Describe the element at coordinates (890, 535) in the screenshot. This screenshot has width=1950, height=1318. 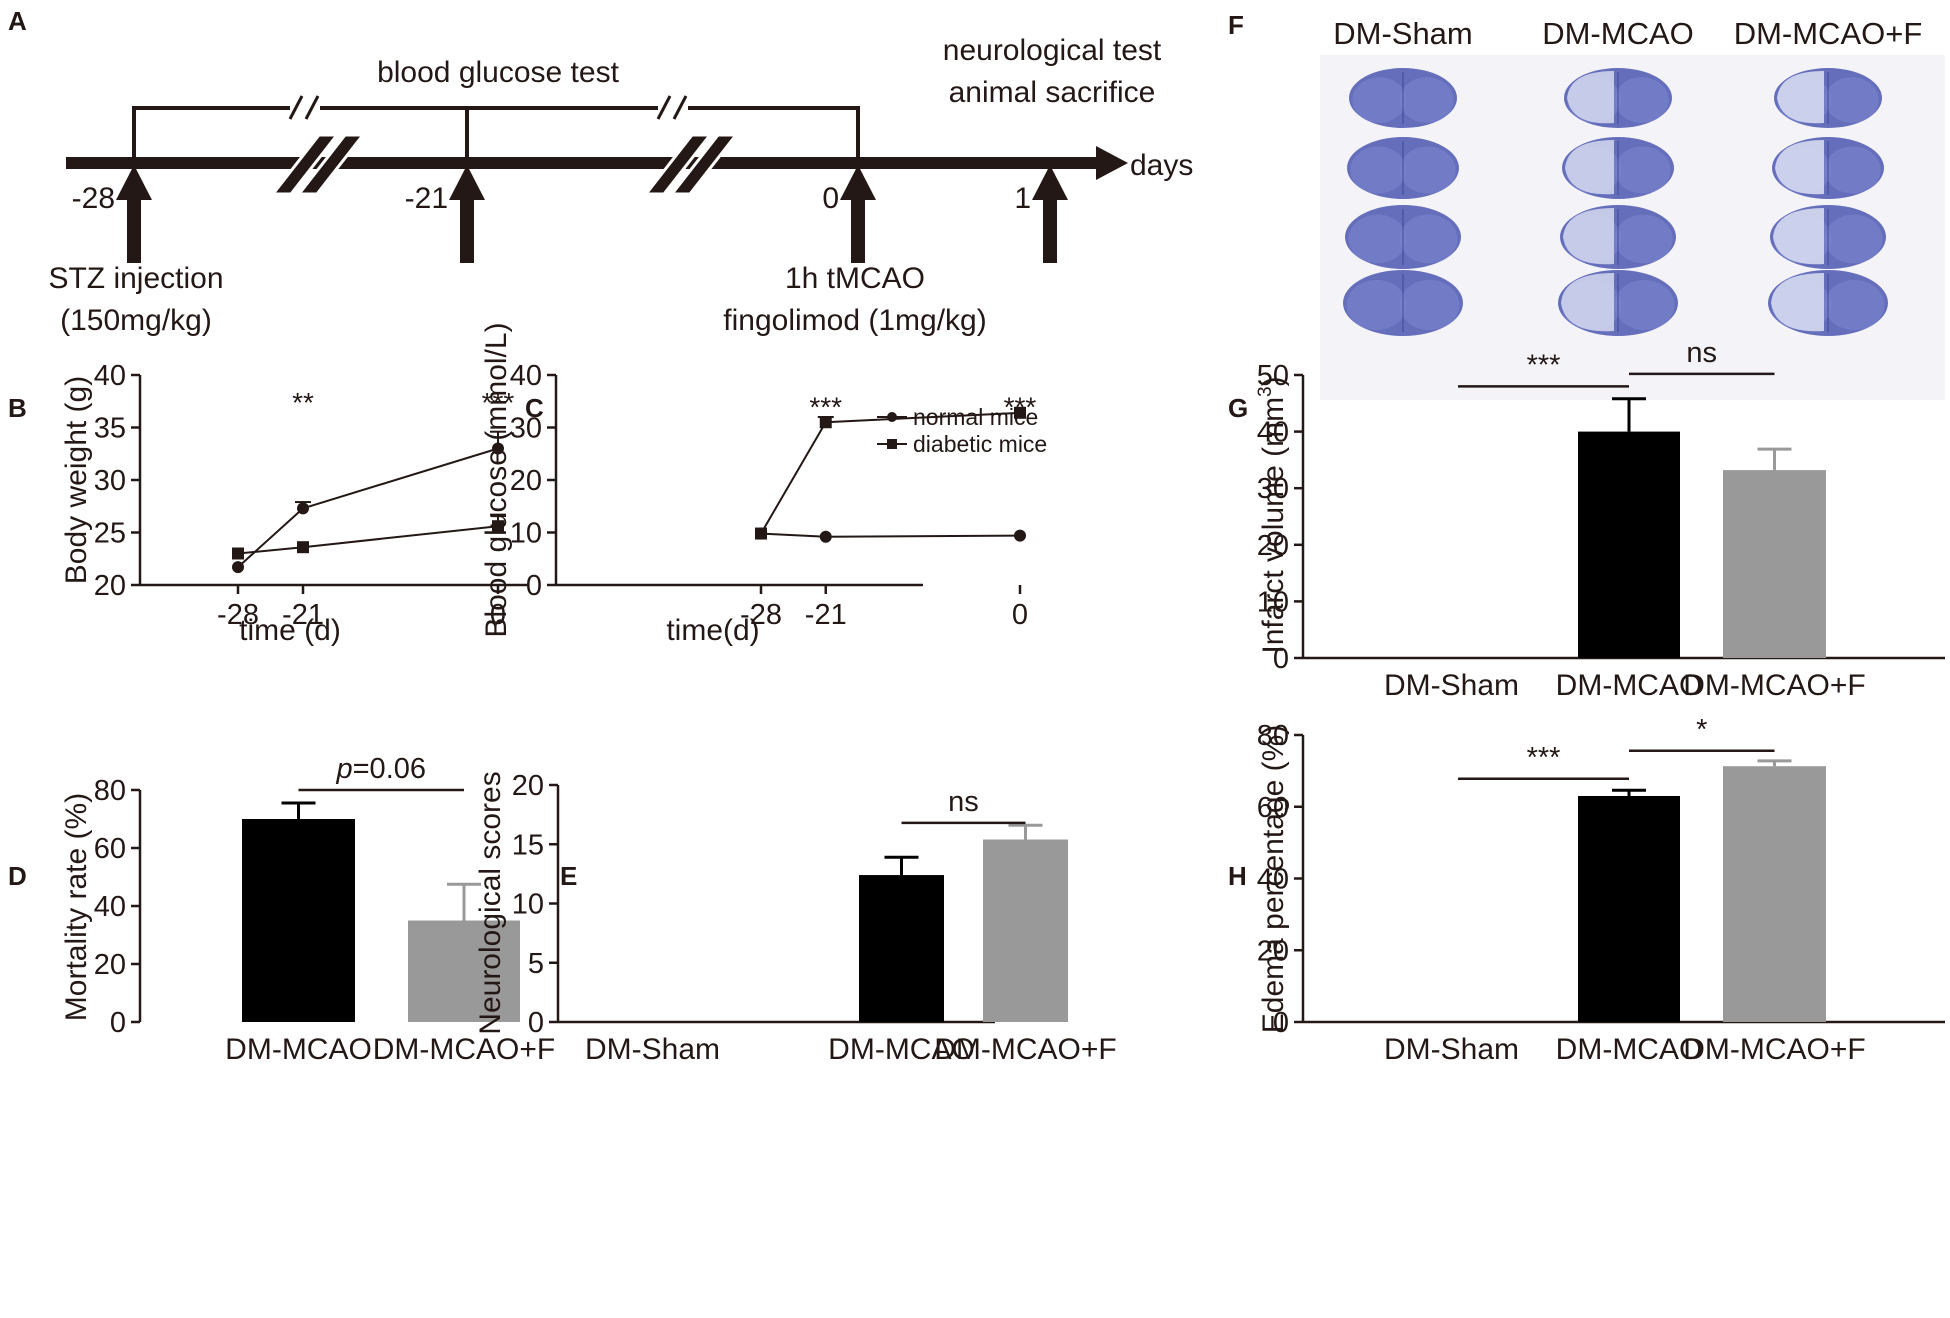
I see `series-line-normal` at that location.